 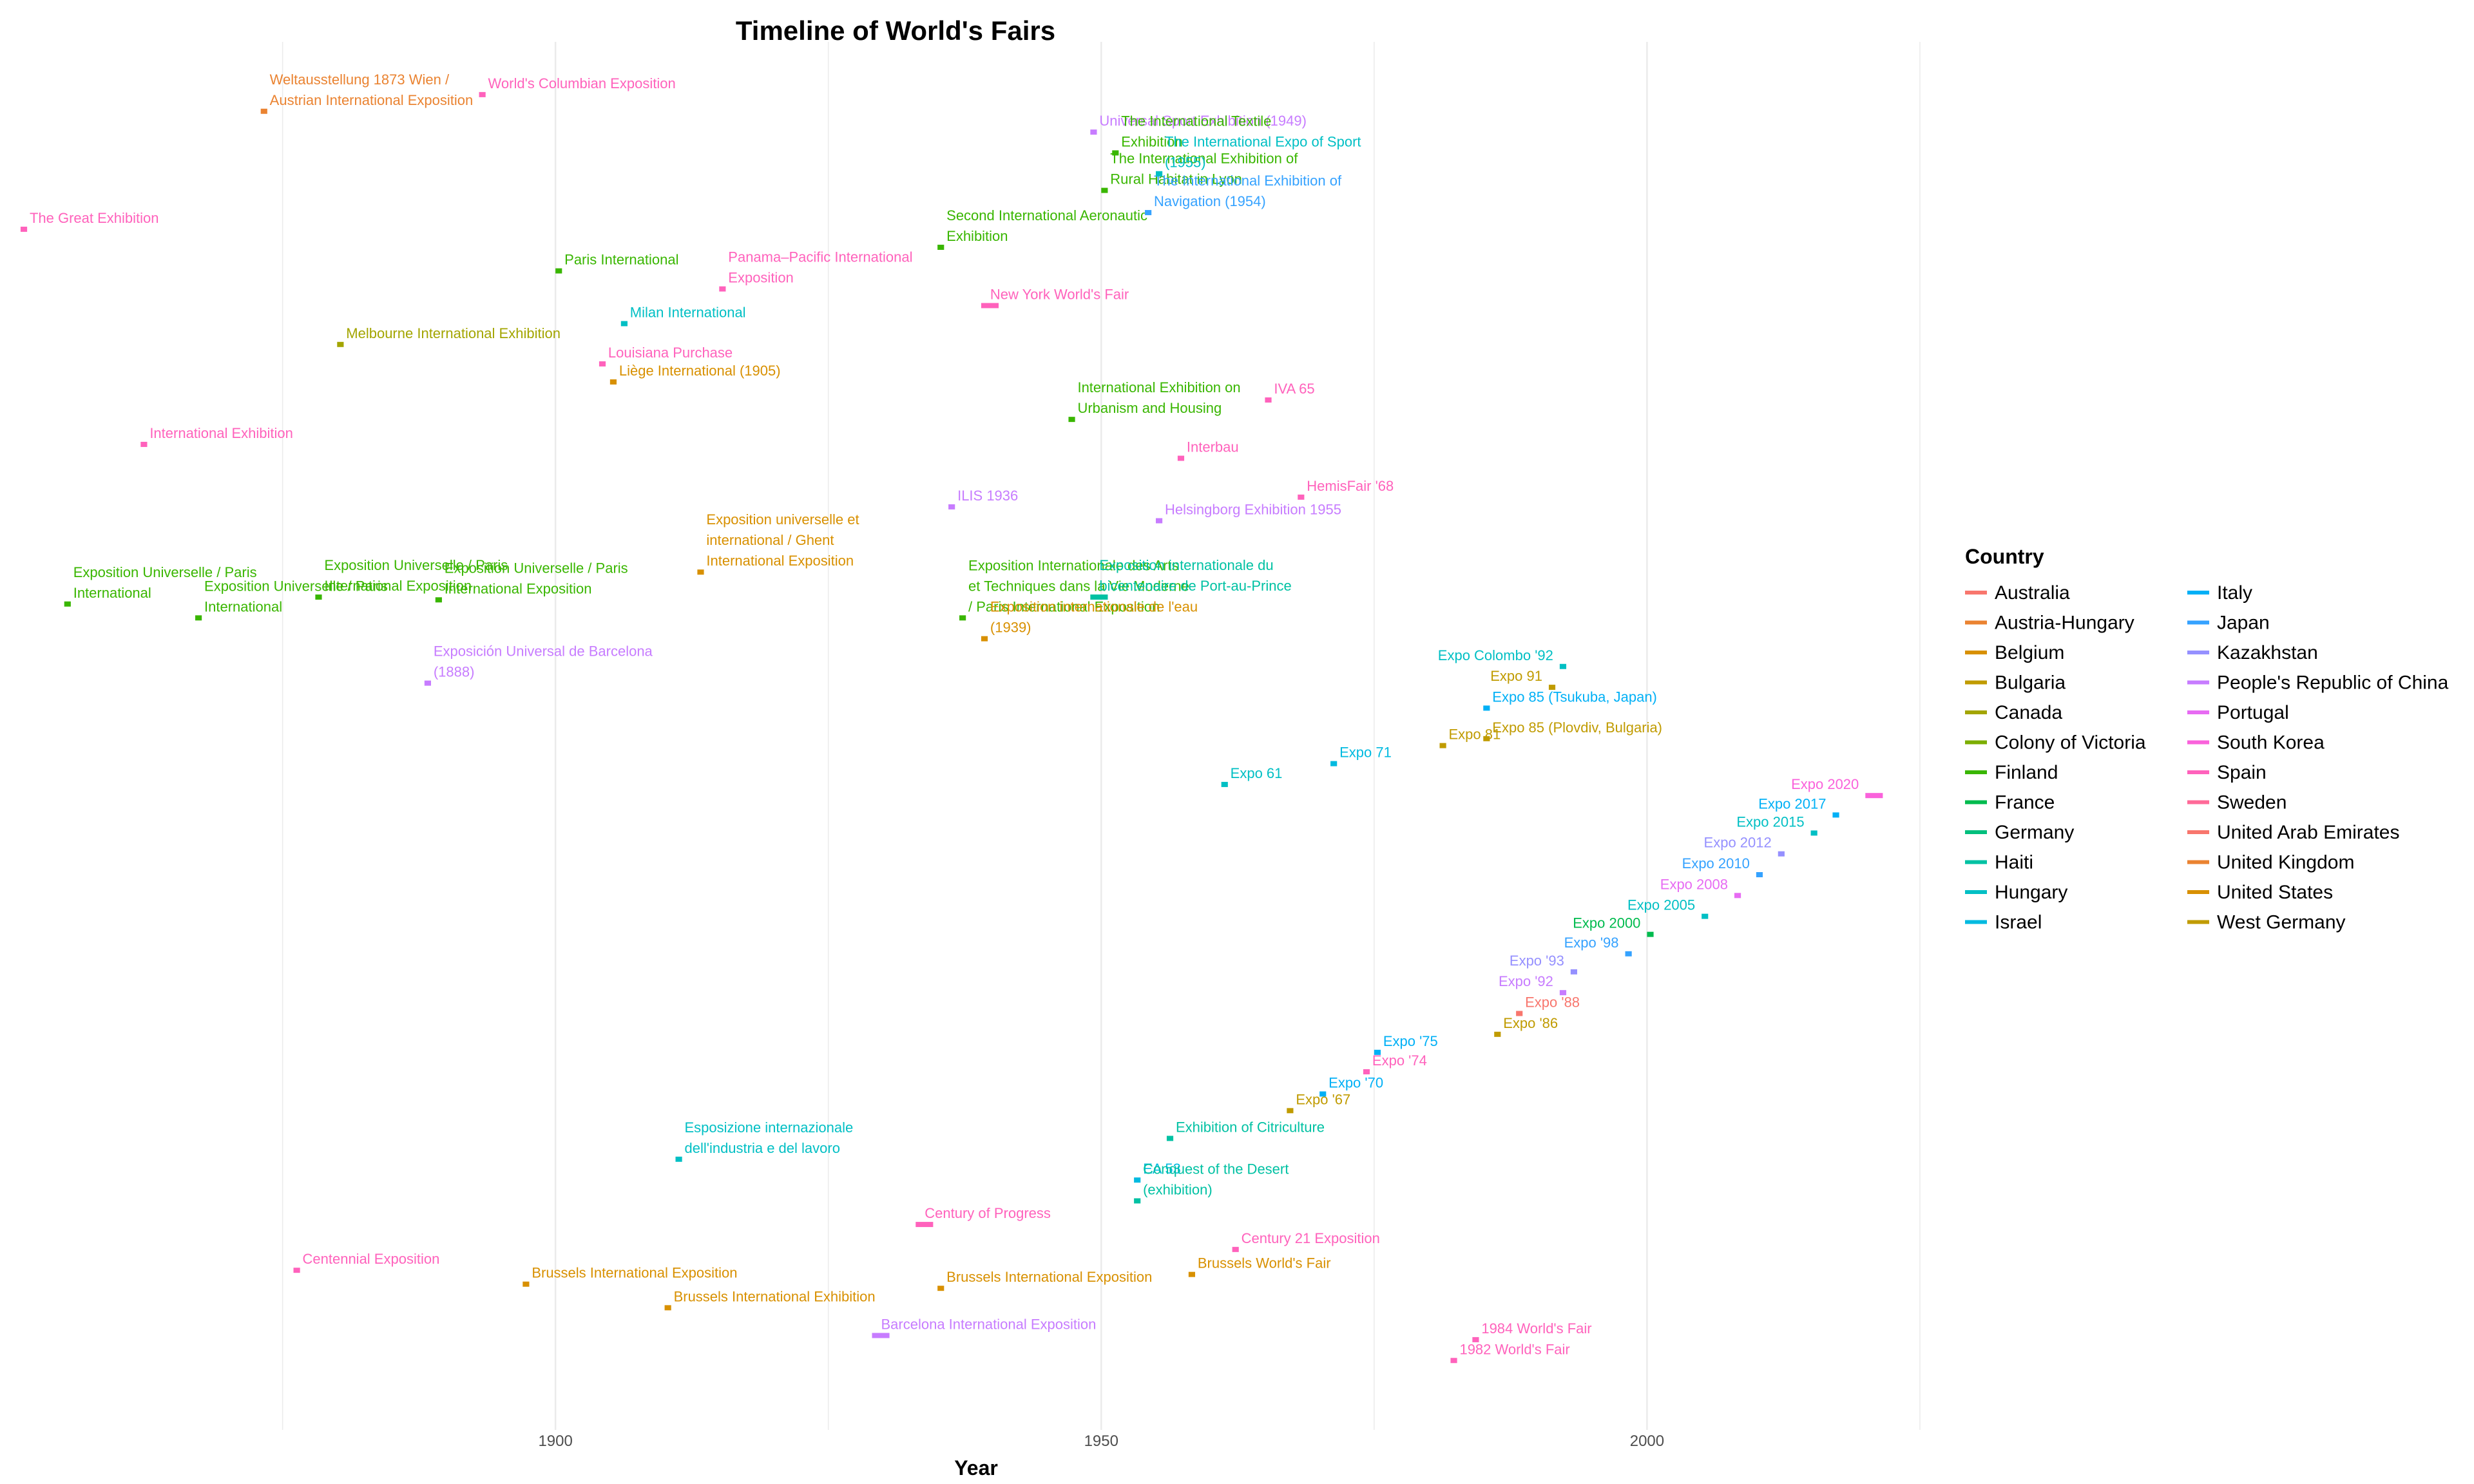 I want to click on timeline-event: Panama–Pacific International Exposition, so click(x=815, y=270).